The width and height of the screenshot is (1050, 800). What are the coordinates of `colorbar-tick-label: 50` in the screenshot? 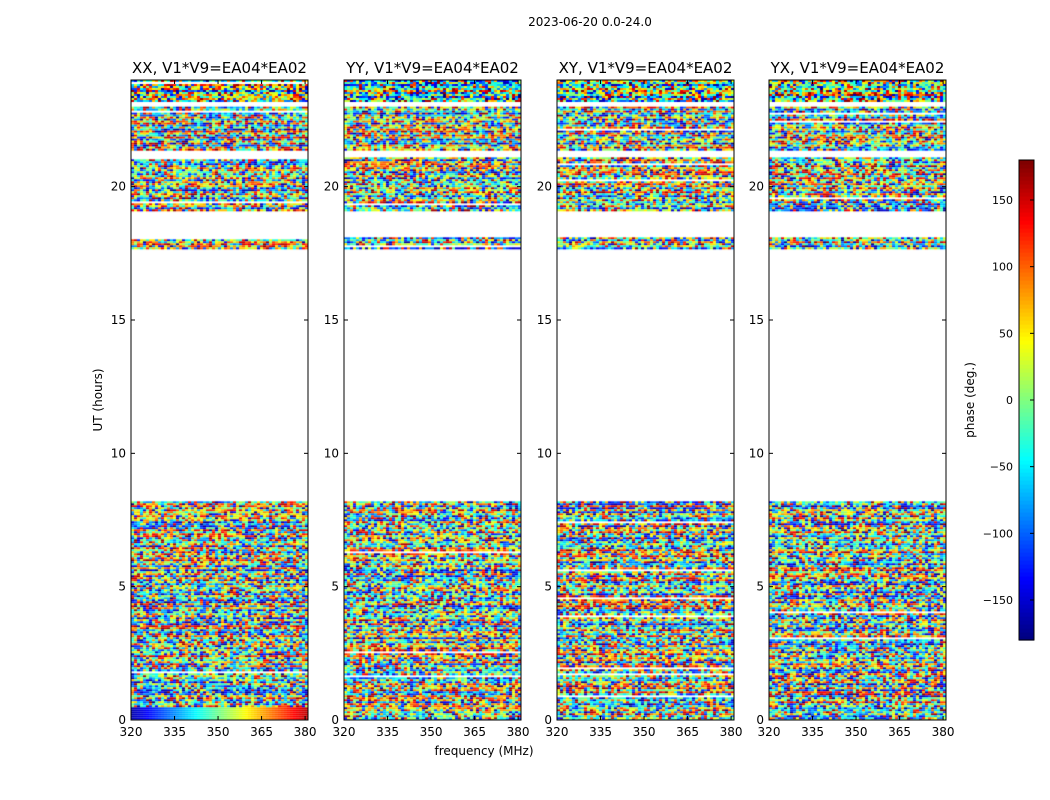 It's located at (1006, 333).